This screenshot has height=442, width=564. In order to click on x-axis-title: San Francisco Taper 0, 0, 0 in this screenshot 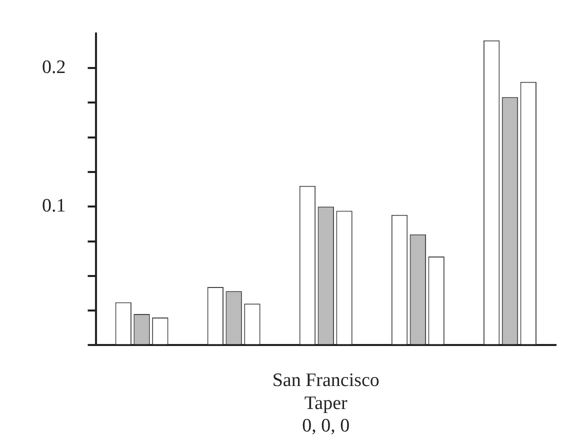, I will do `click(326, 403)`.